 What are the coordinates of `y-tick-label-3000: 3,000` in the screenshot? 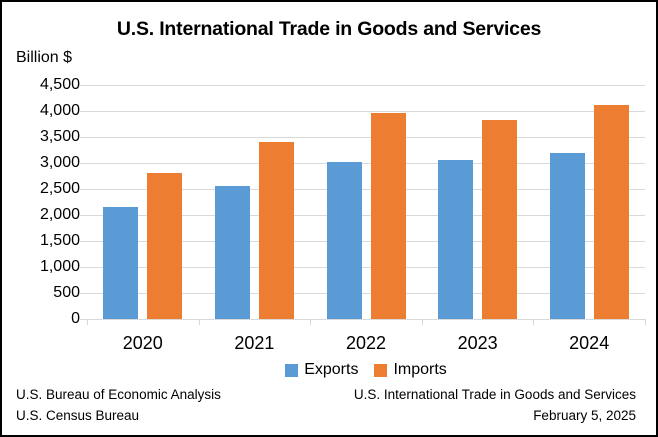 It's located at (59, 162).